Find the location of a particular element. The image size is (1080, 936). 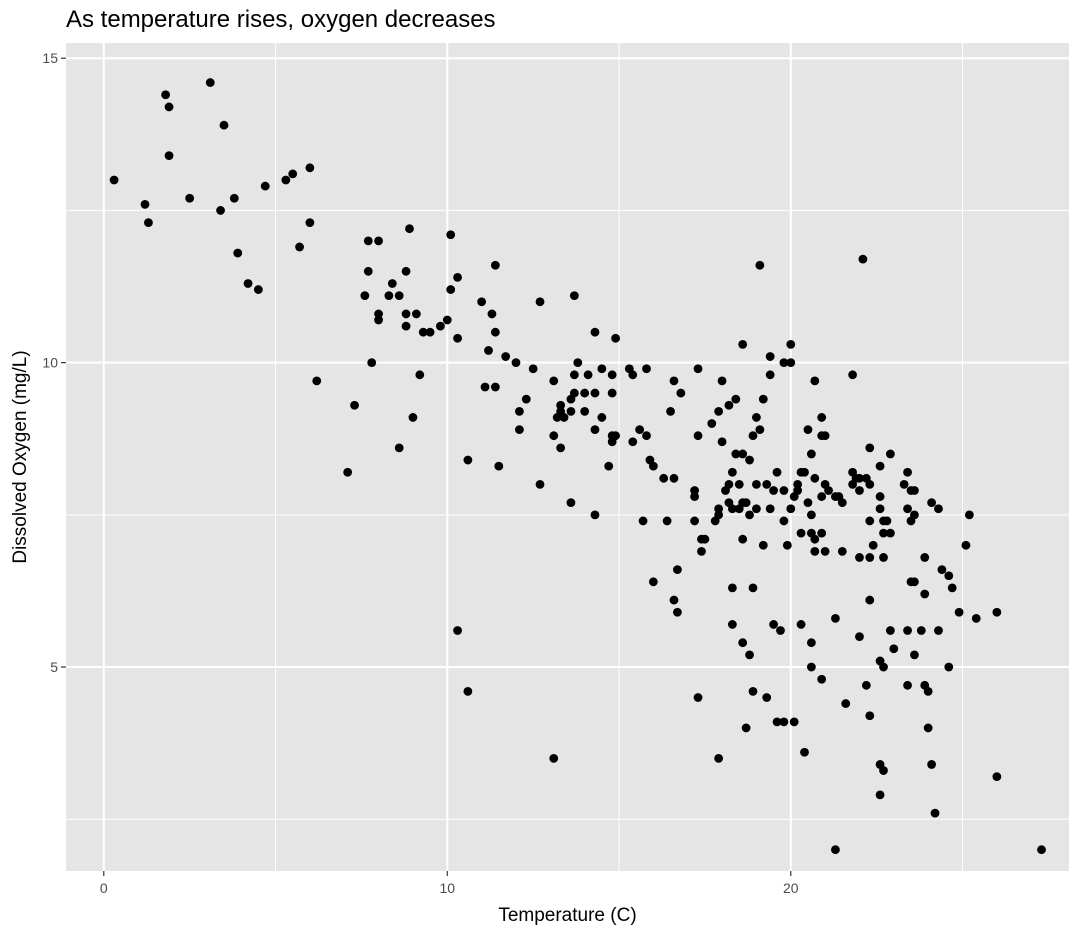

x-tick-label: 10 is located at coordinates (447, 888).